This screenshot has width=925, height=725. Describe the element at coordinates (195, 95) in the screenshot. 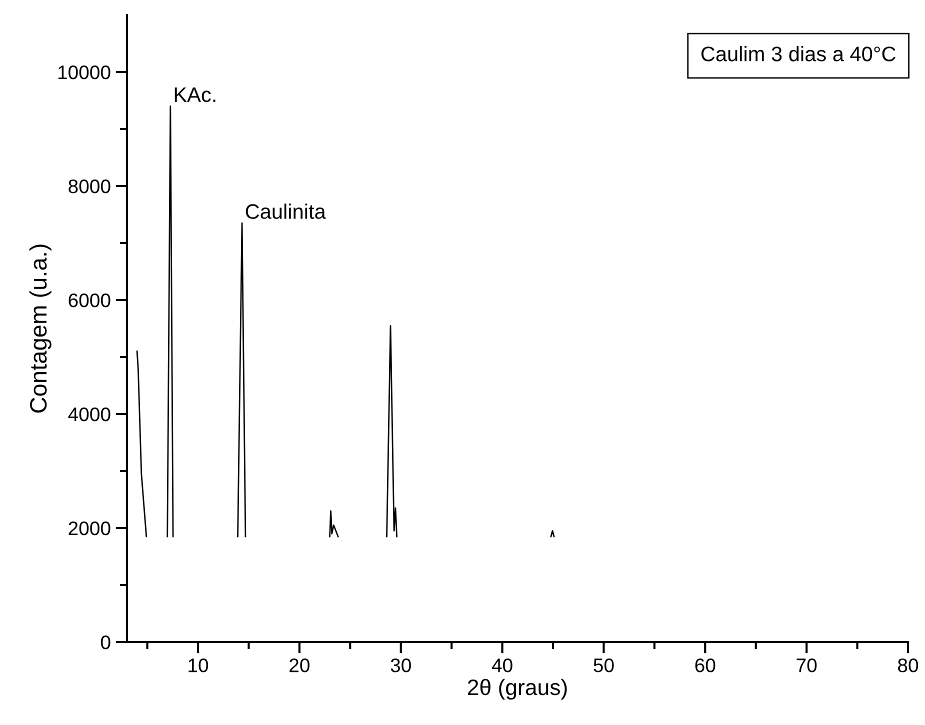

I see `annotation: KAc.` at that location.